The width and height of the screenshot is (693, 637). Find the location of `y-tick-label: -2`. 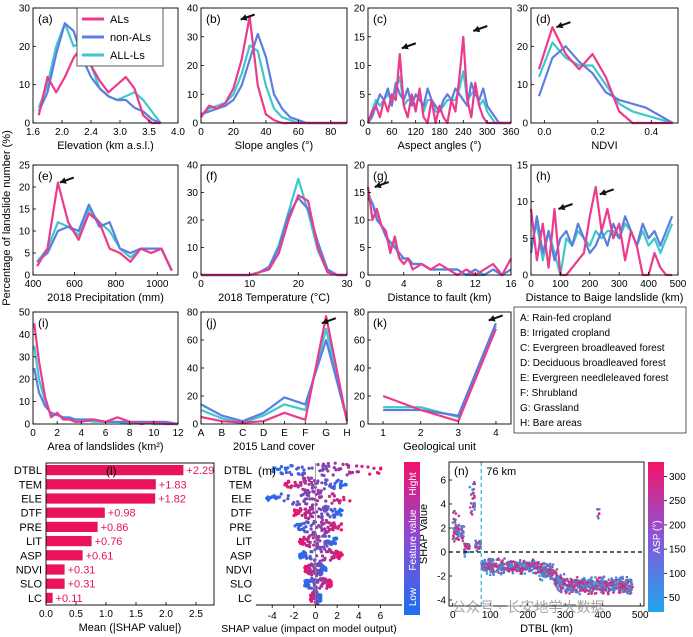

y-tick-label: -2 is located at coordinates (441, 577).